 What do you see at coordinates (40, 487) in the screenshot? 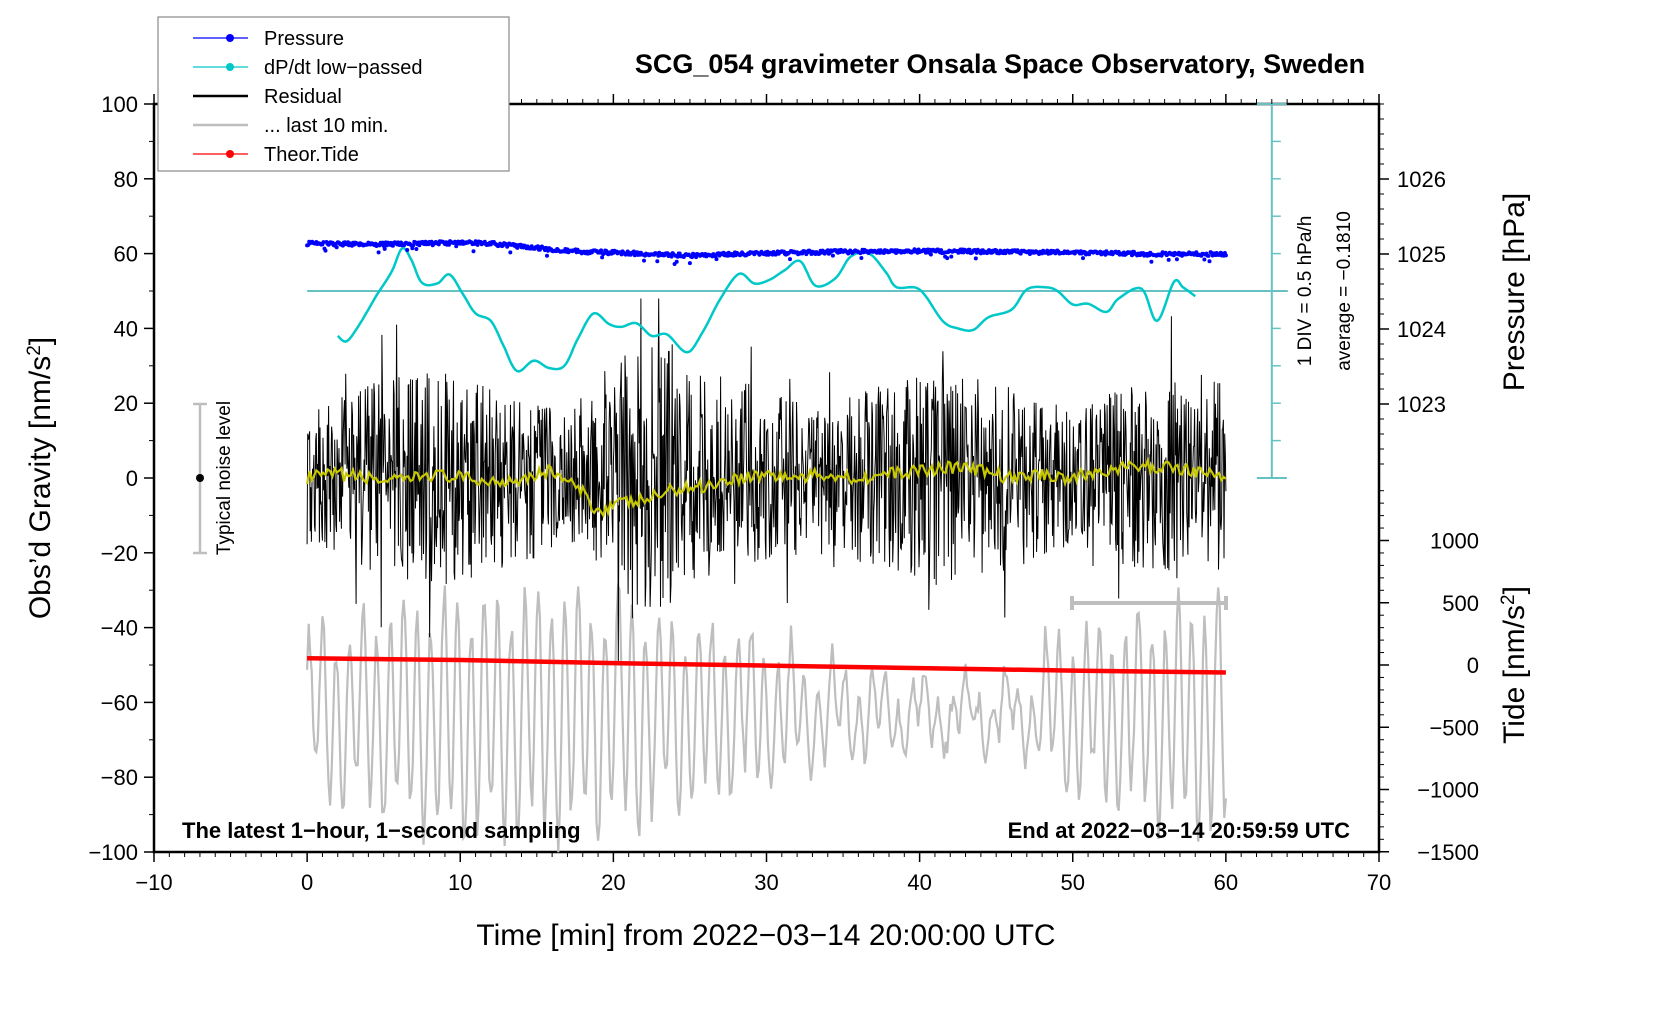
I see `y-axis-left-title-base: Obs’d Gravity [nm/s` at bounding box center [40, 487].